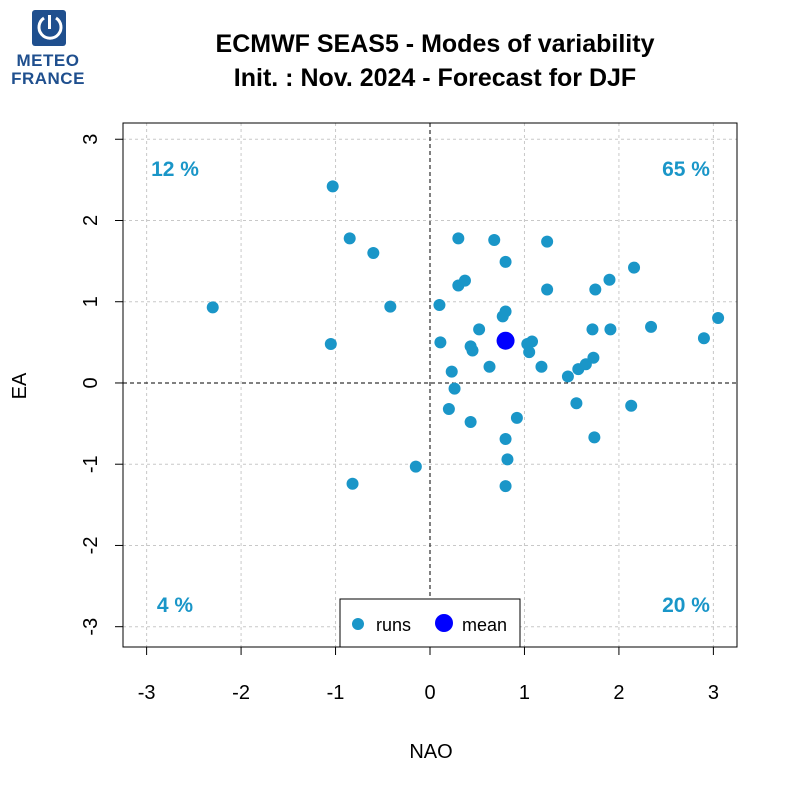  Describe the element at coordinates (48, 60) in the screenshot. I see `logo-text-line1: METEO` at that location.